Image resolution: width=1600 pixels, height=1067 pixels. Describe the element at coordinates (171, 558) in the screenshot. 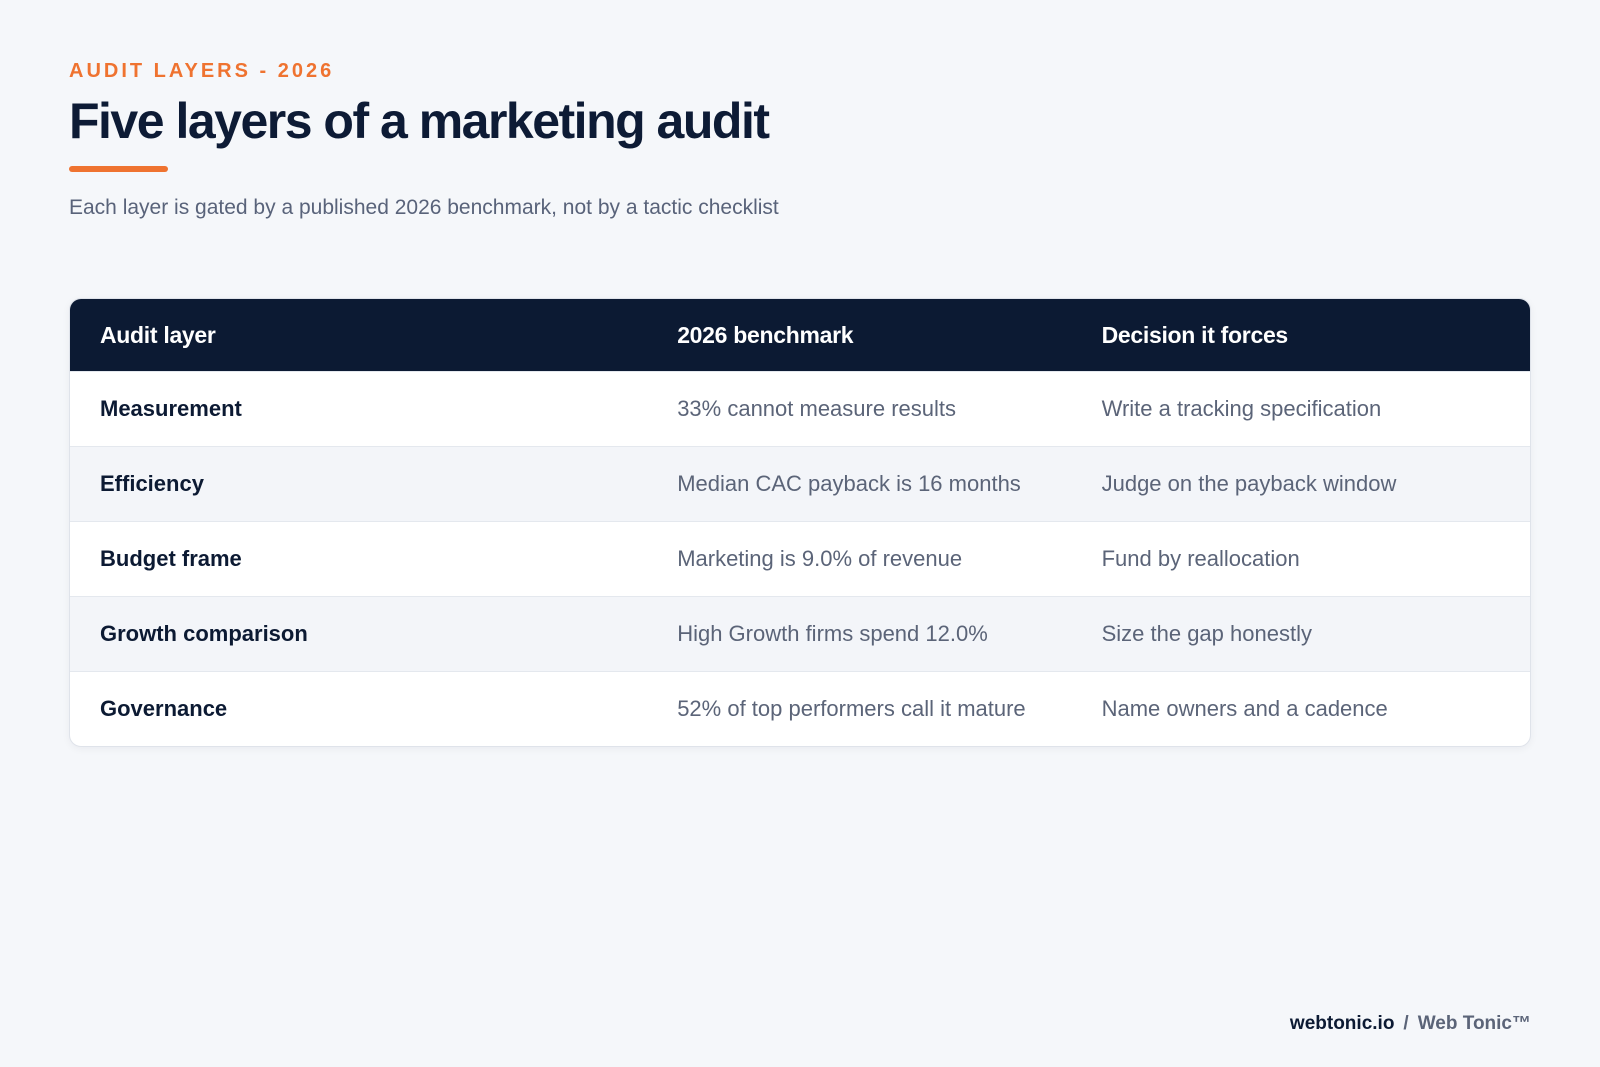

I see `audit-layer-cell: Budget frame` at that location.